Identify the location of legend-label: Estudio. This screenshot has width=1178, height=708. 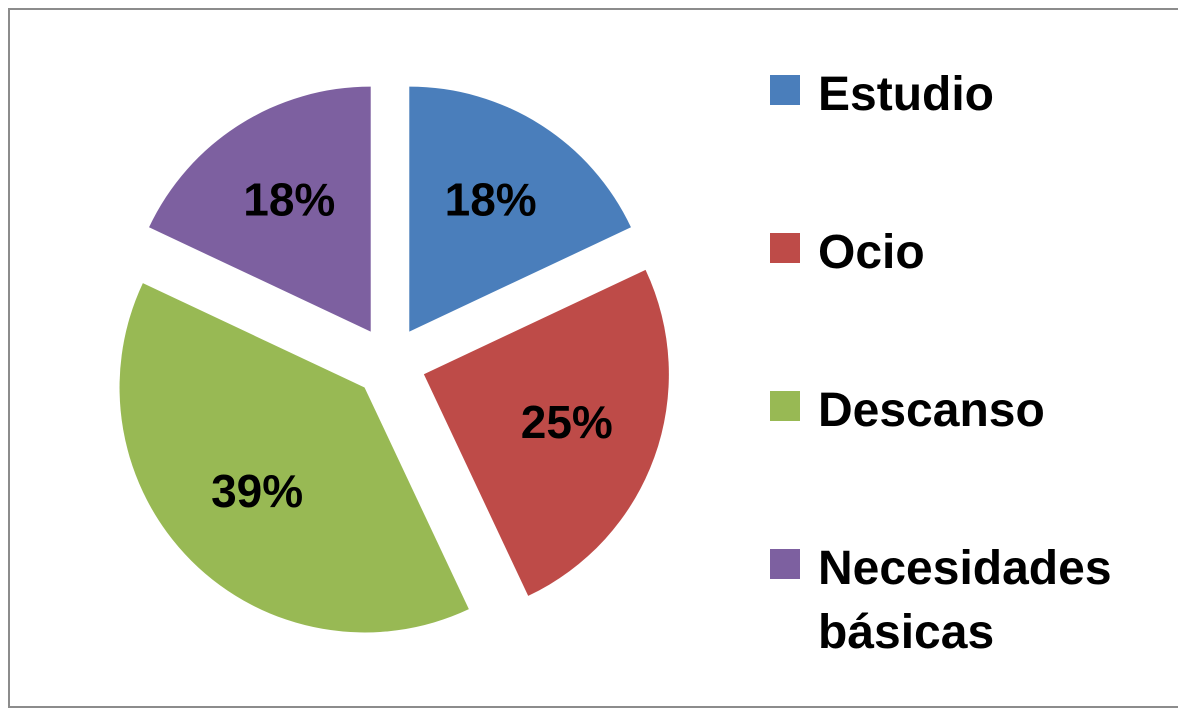
(906, 94).